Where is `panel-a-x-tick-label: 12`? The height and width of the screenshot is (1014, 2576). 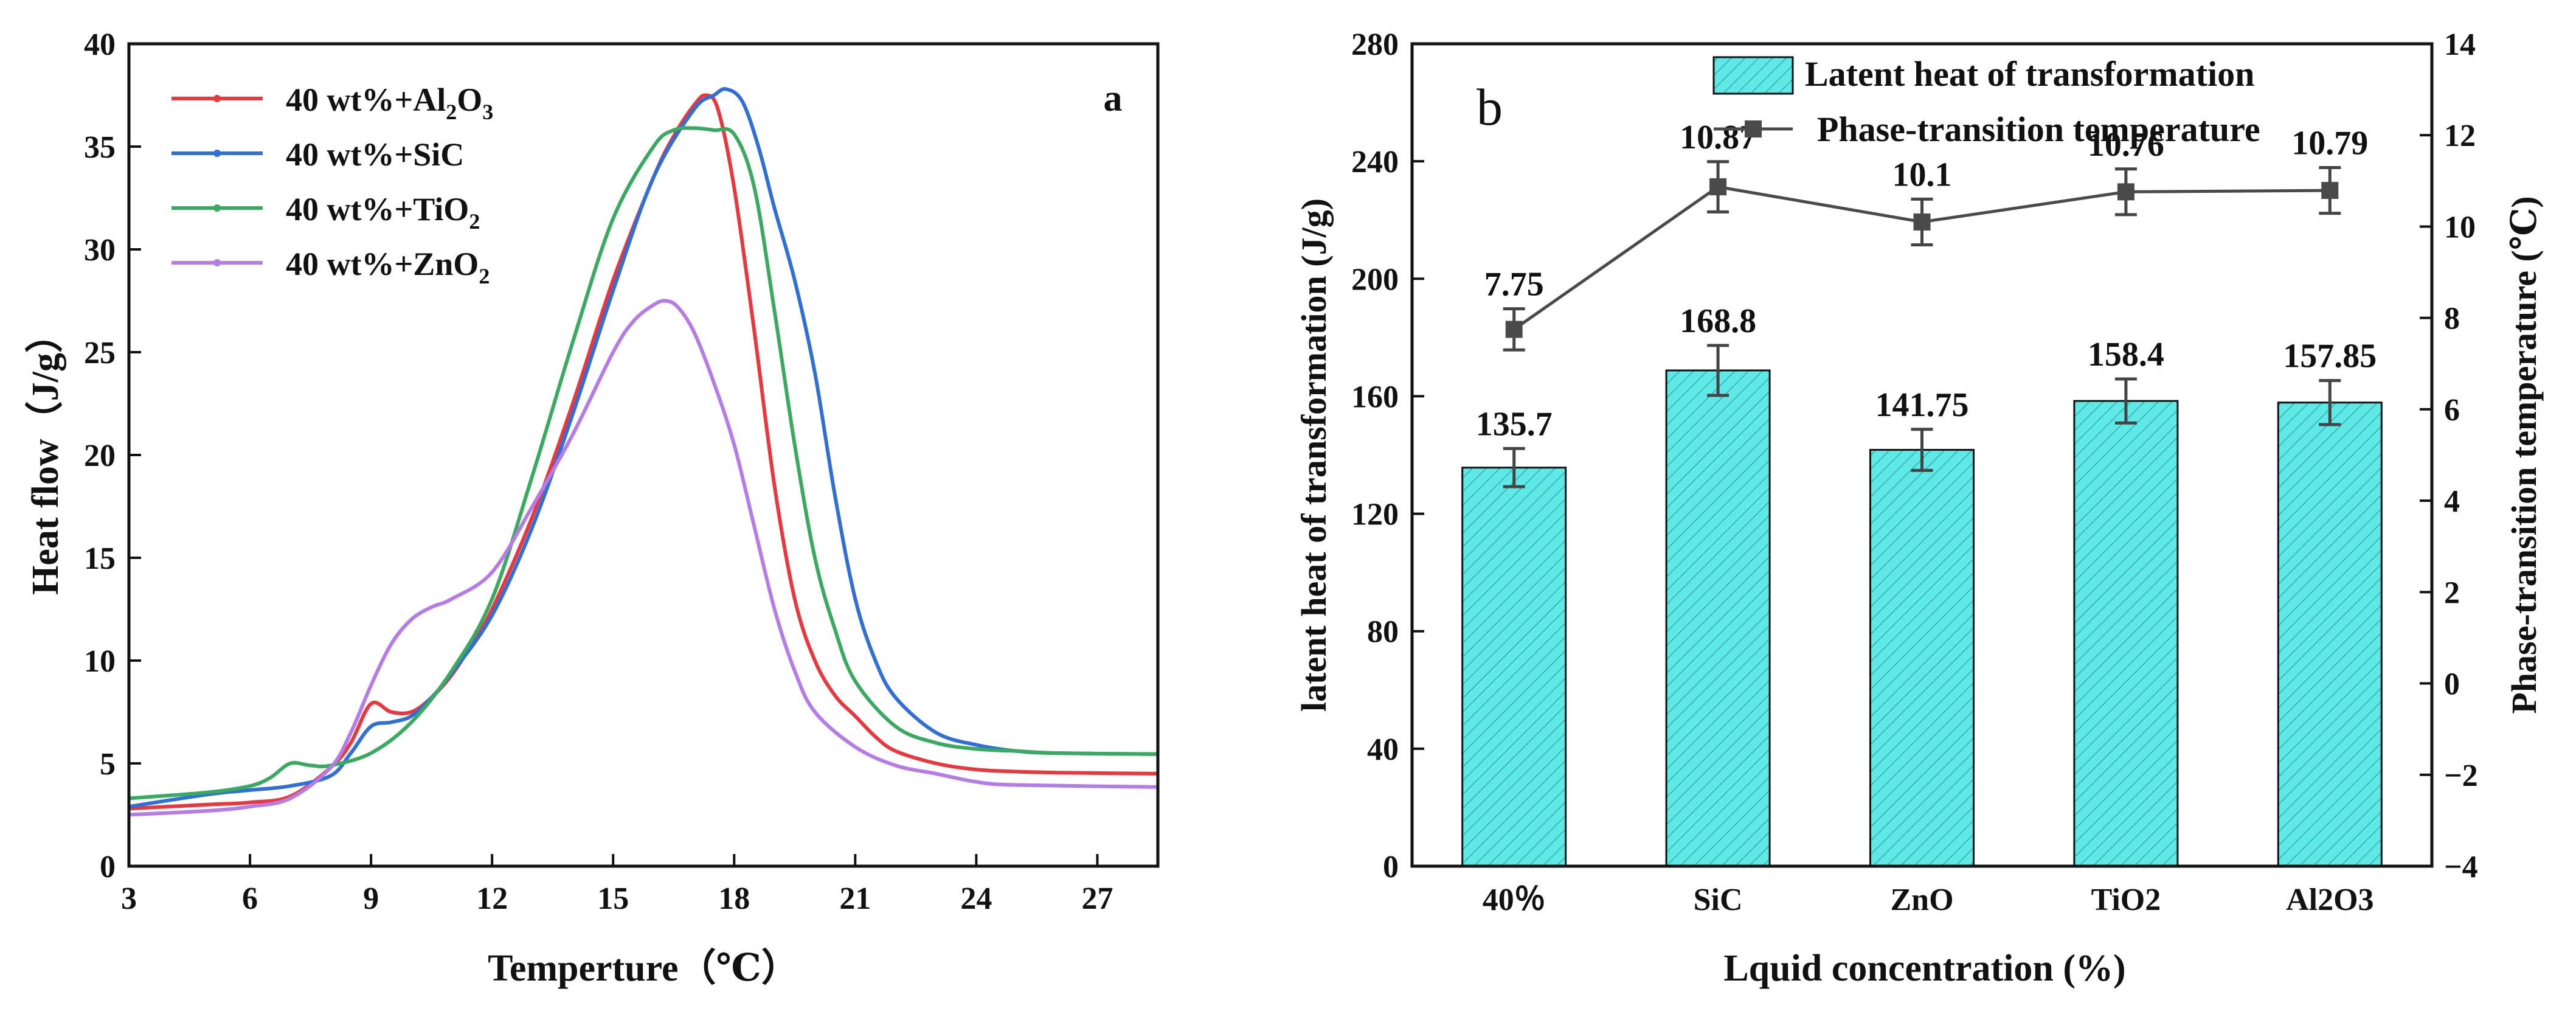 panel-a-x-tick-label: 12 is located at coordinates (492, 899).